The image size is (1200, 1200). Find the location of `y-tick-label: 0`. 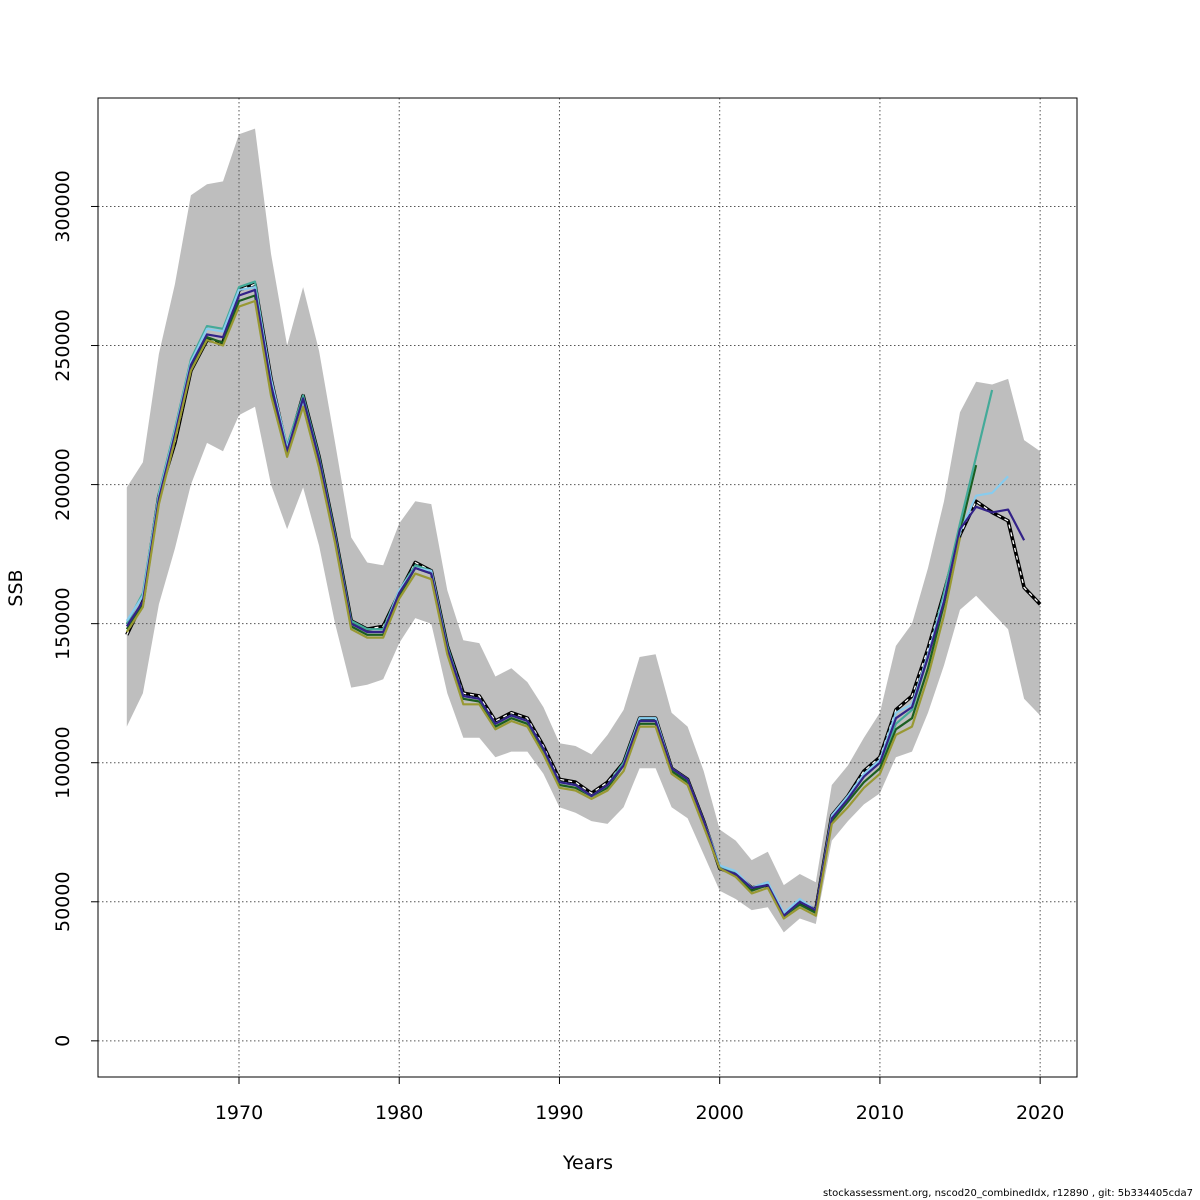

y-tick-label: 0 is located at coordinates (63, 1041).